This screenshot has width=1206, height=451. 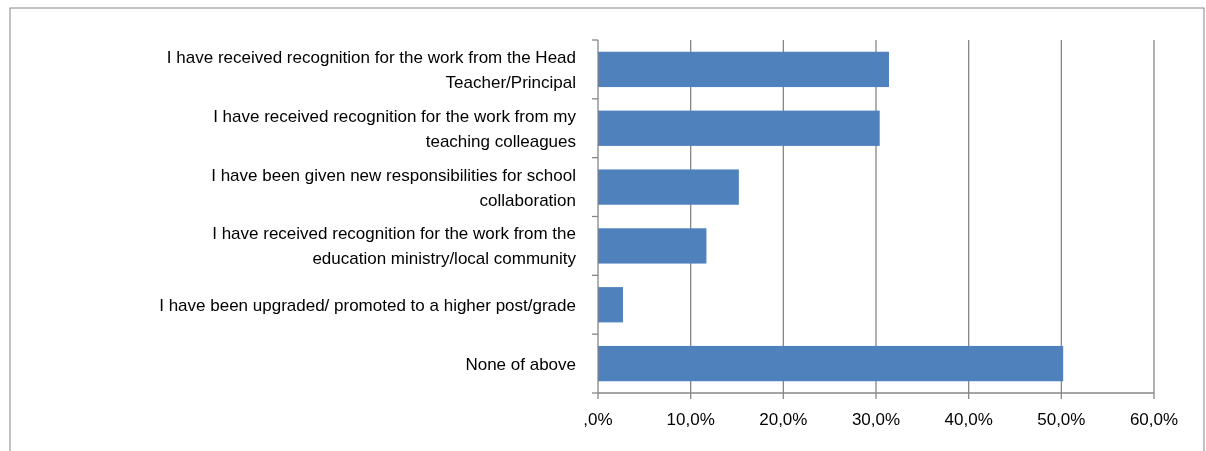 What do you see at coordinates (690, 419) in the screenshot?
I see `x-tick-label: 10,0%` at bounding box center [690, 419].